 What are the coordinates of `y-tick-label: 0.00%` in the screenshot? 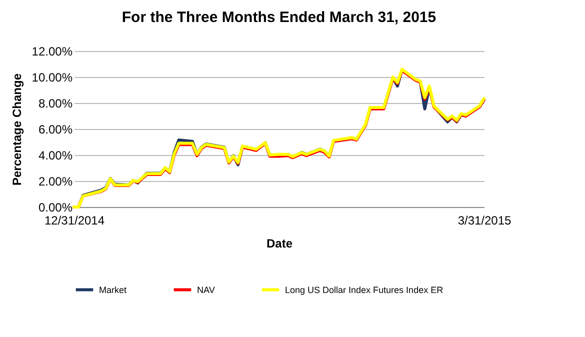 It's located at (55, 207).